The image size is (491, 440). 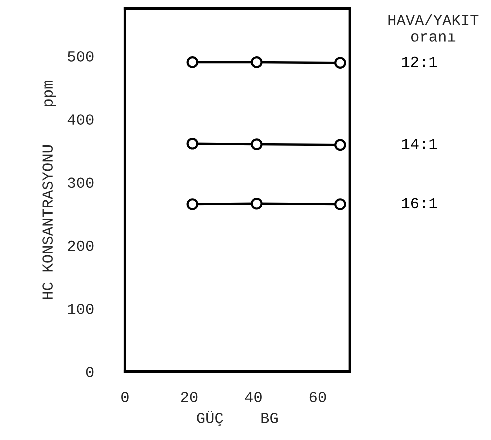 What do you see at coordinates (253, 397) in the screenshot?
I see `x-tick-label: 40` at bounding box center [253, 397].